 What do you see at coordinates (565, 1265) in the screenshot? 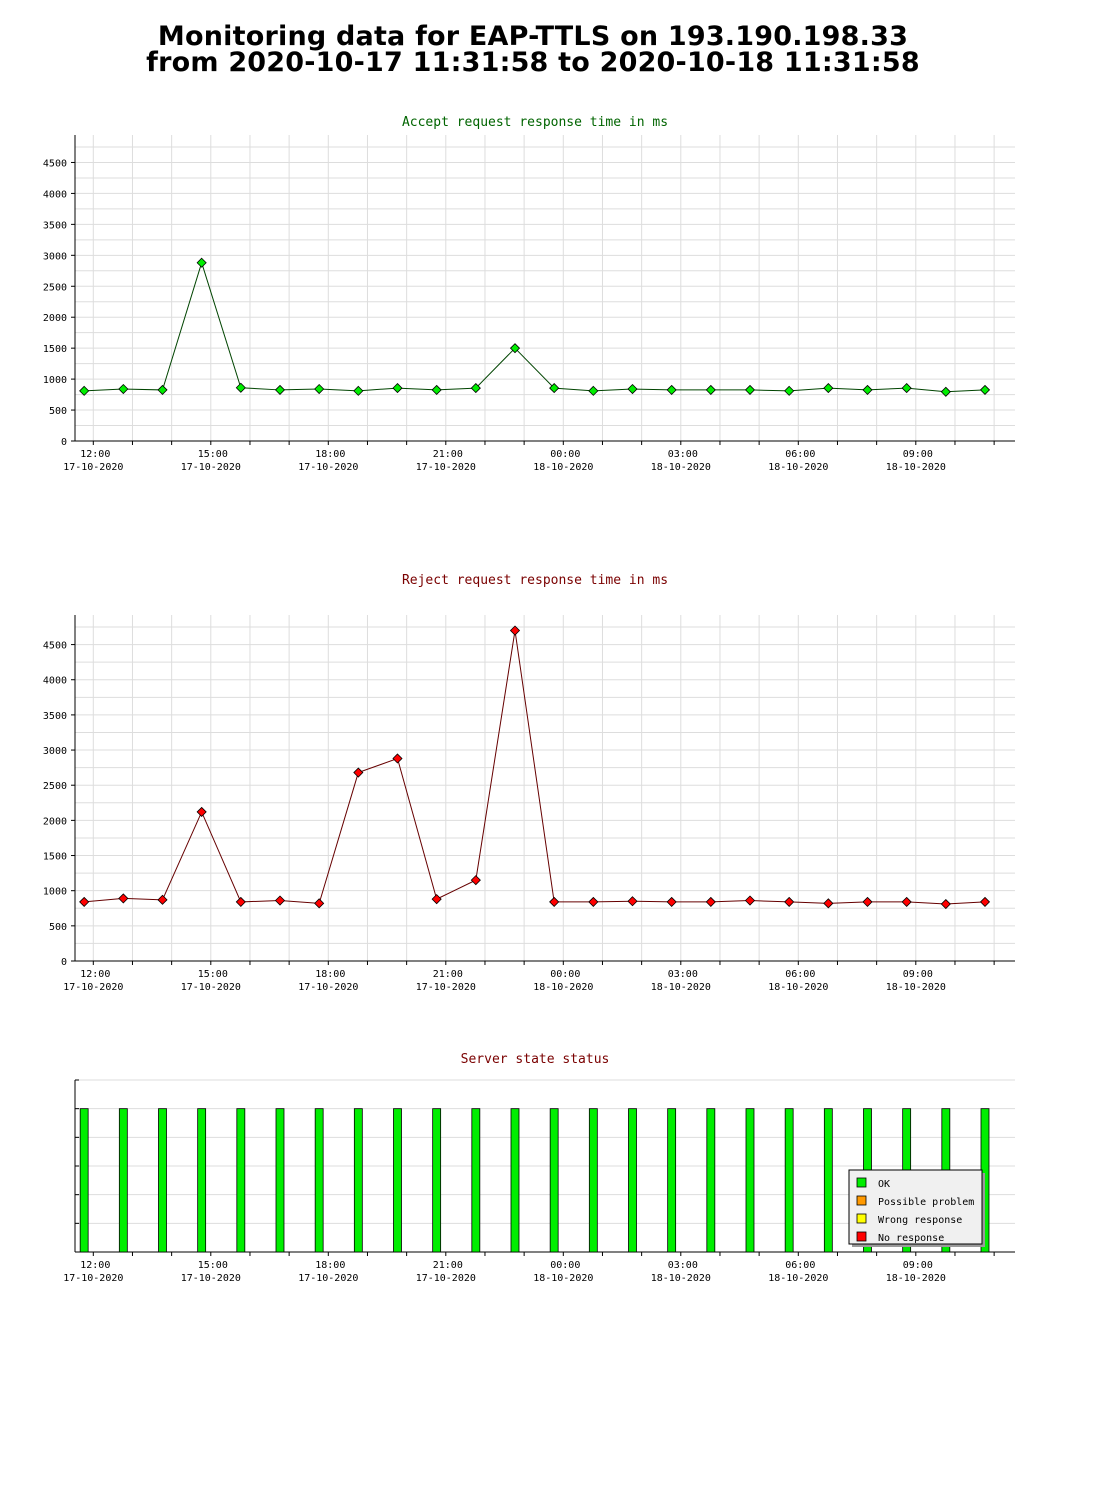
I see `status-x-tick-time: 00:00` at bounding box center [565, 1265].